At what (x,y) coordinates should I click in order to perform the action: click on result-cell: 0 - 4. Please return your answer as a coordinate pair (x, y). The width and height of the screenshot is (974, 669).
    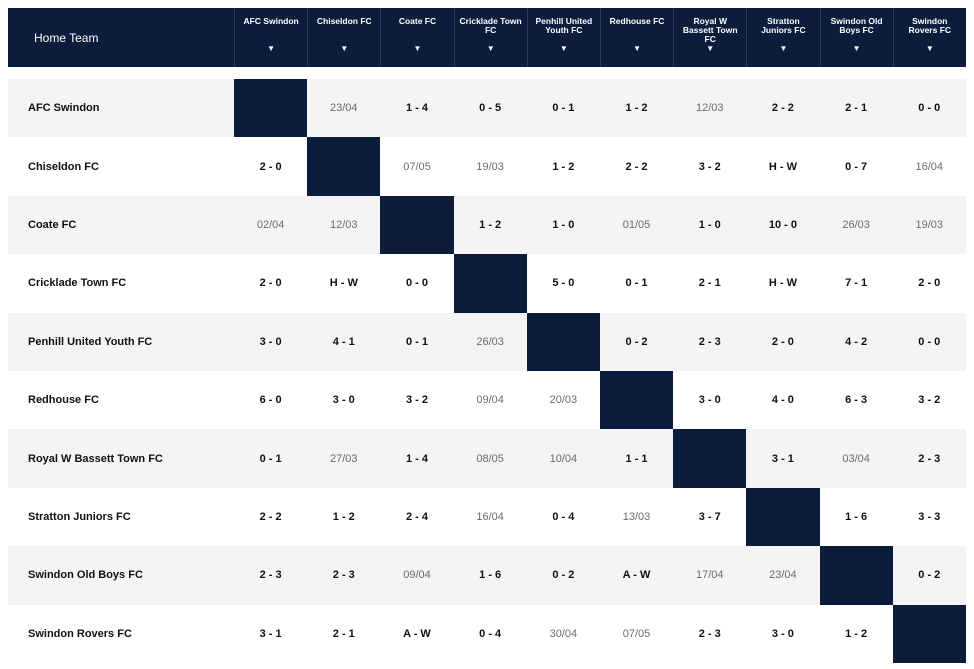
    Looking at the image, I should click on (490, 633).